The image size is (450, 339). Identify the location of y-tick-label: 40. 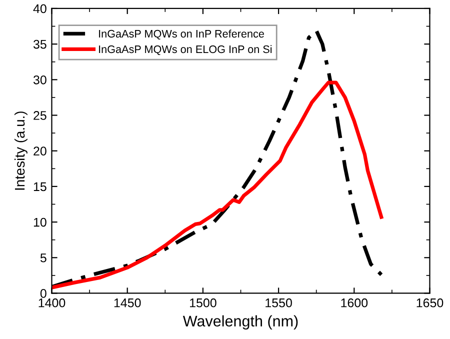
(39, 9).